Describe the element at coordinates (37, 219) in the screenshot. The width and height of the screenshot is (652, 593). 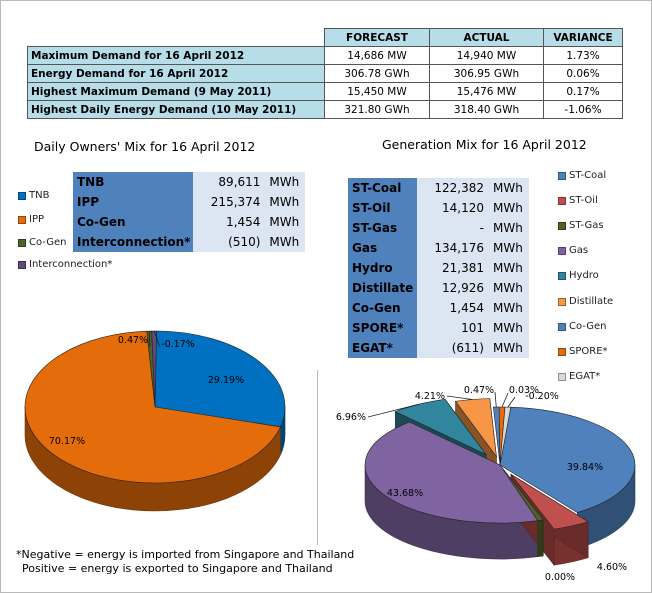
I see `legend-label: IPP` at that location.